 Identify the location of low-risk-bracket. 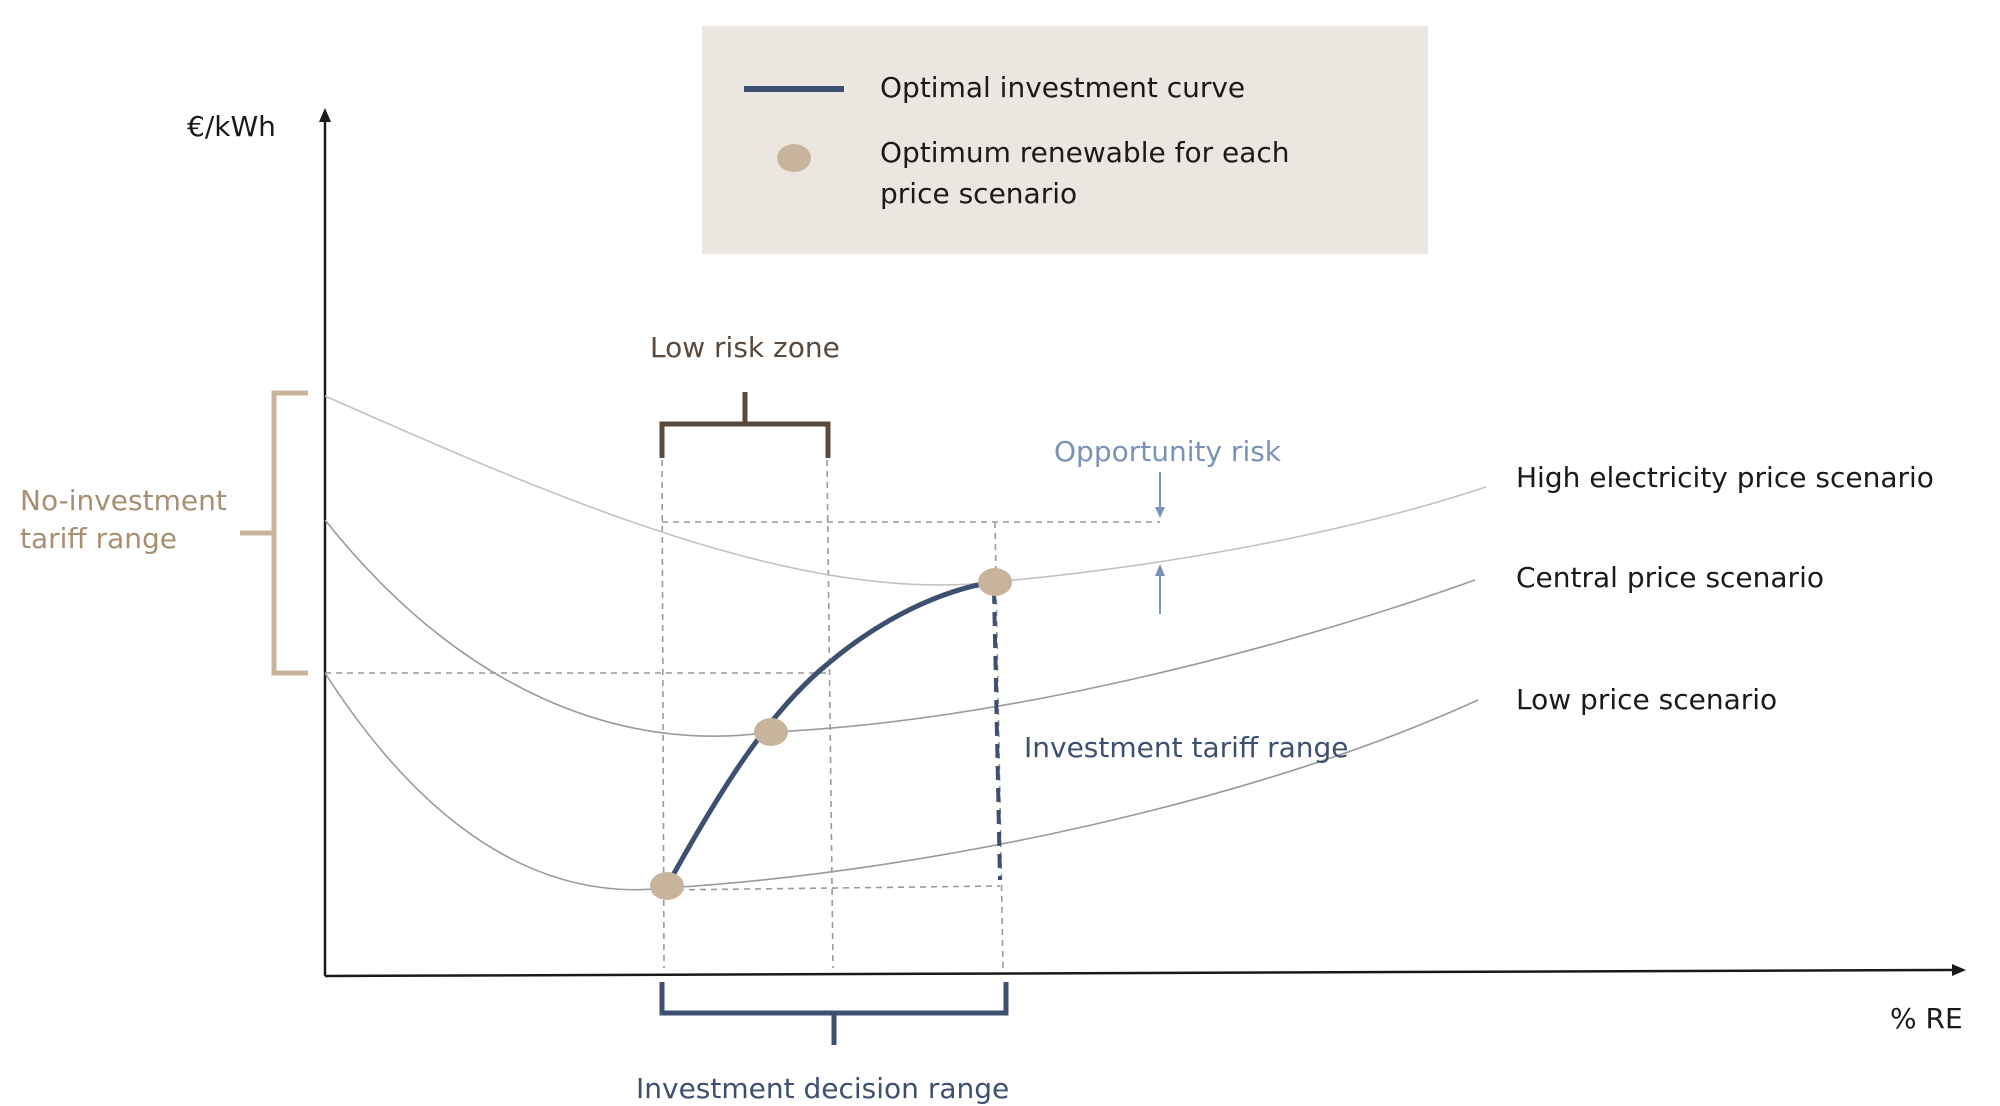
(745, 425).